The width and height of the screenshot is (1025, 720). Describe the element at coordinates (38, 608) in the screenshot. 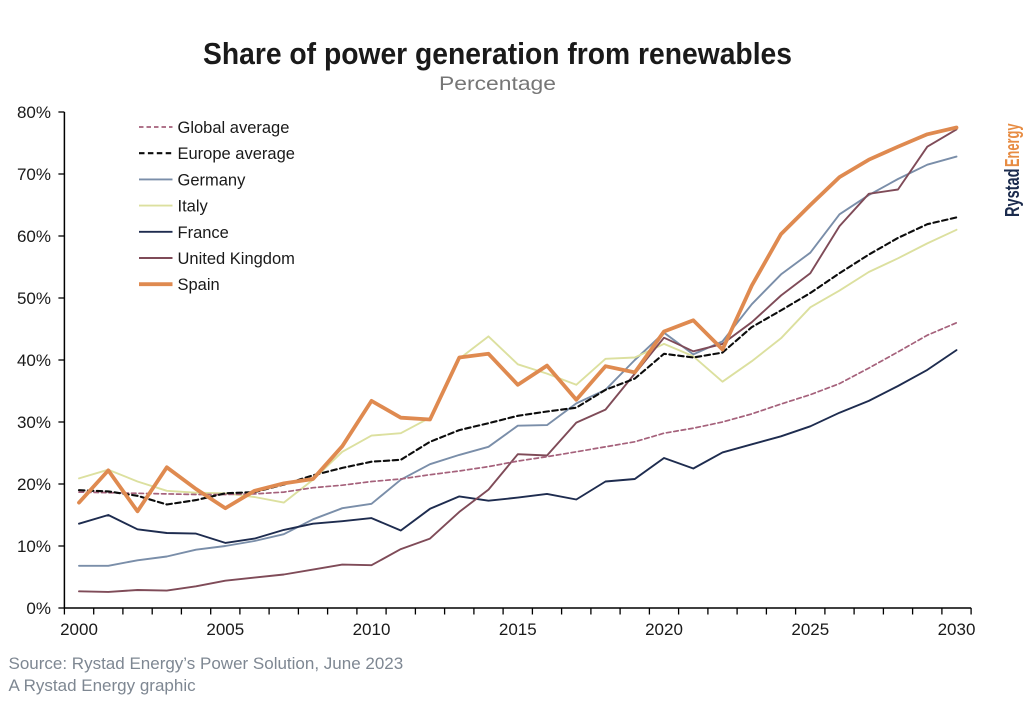

I see `svg-text: 0%` at that location.